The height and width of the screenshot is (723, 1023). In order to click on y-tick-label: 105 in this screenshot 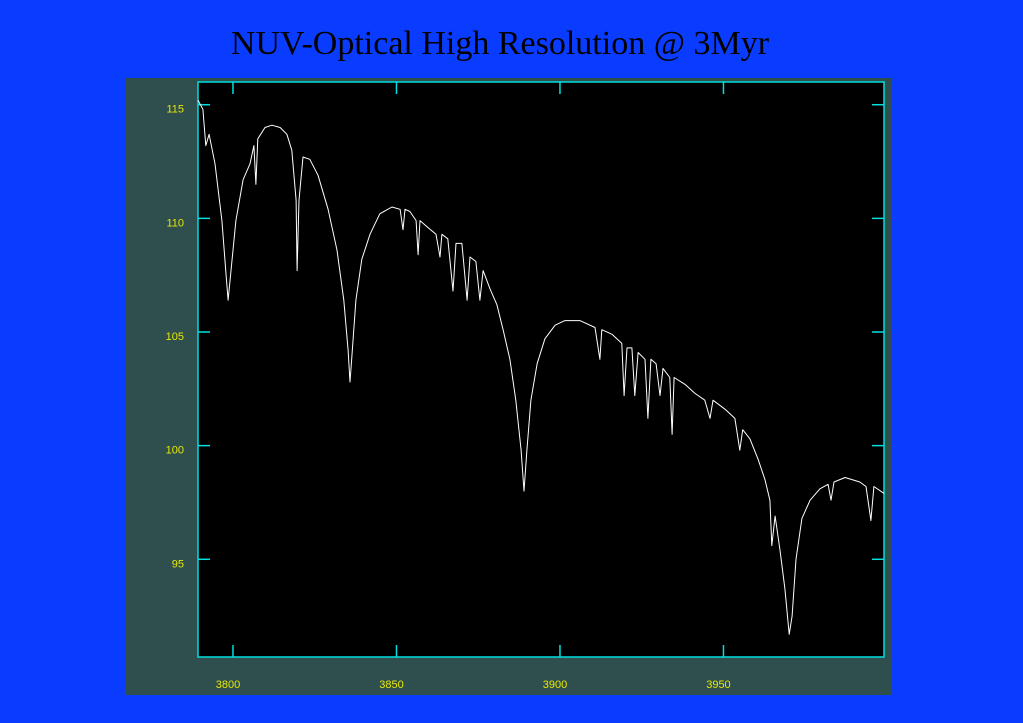, I will do `click(175, 337)`.